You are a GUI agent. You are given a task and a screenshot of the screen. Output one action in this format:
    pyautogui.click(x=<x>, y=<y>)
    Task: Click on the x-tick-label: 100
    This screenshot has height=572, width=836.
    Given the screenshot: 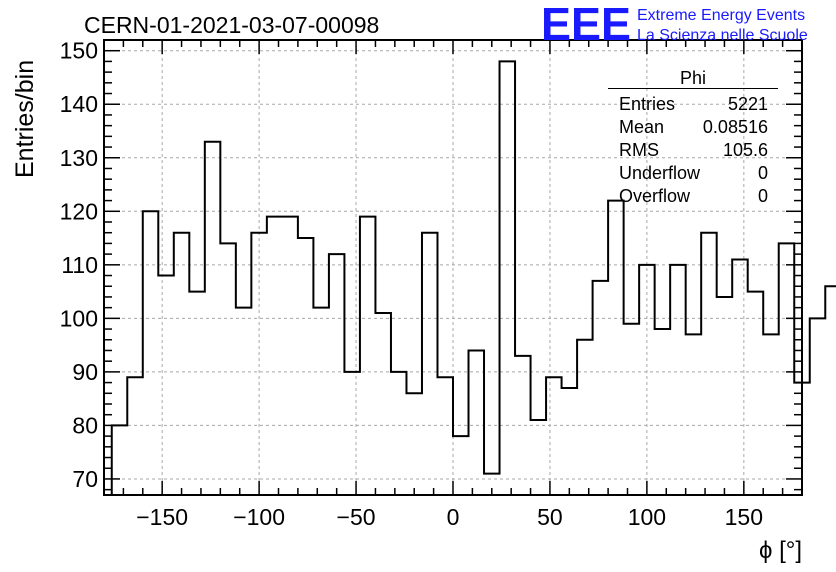 What is the action you would take?
    pyautogui.click(x=647, y=517)
    